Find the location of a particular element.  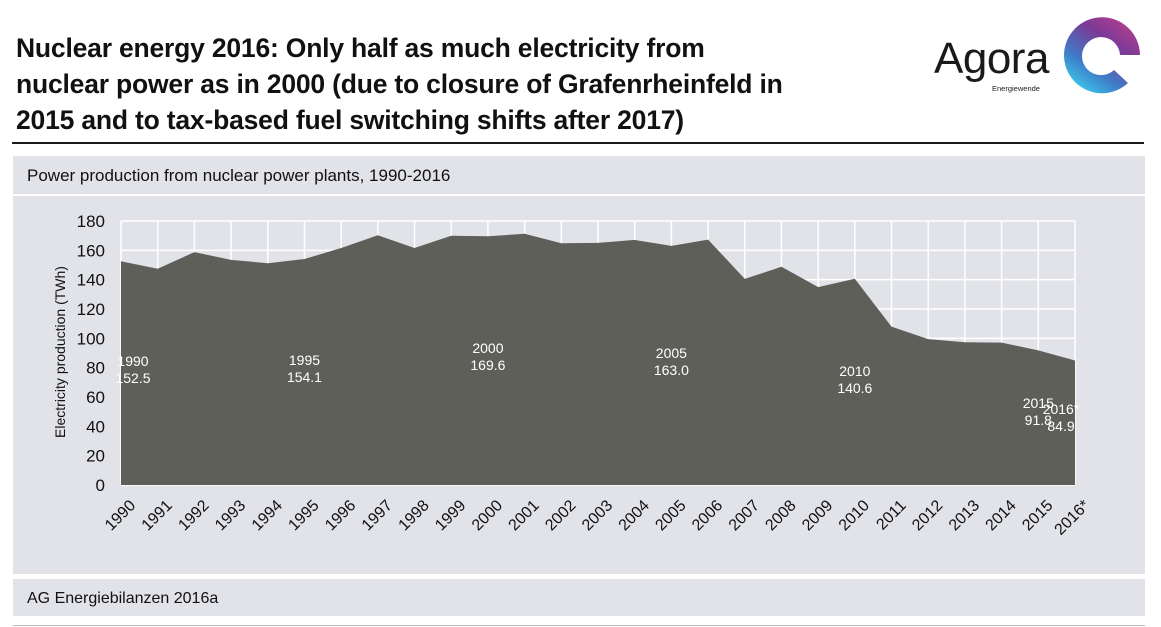

x-tick-label: 1991 is located at coordinates (157, 515).